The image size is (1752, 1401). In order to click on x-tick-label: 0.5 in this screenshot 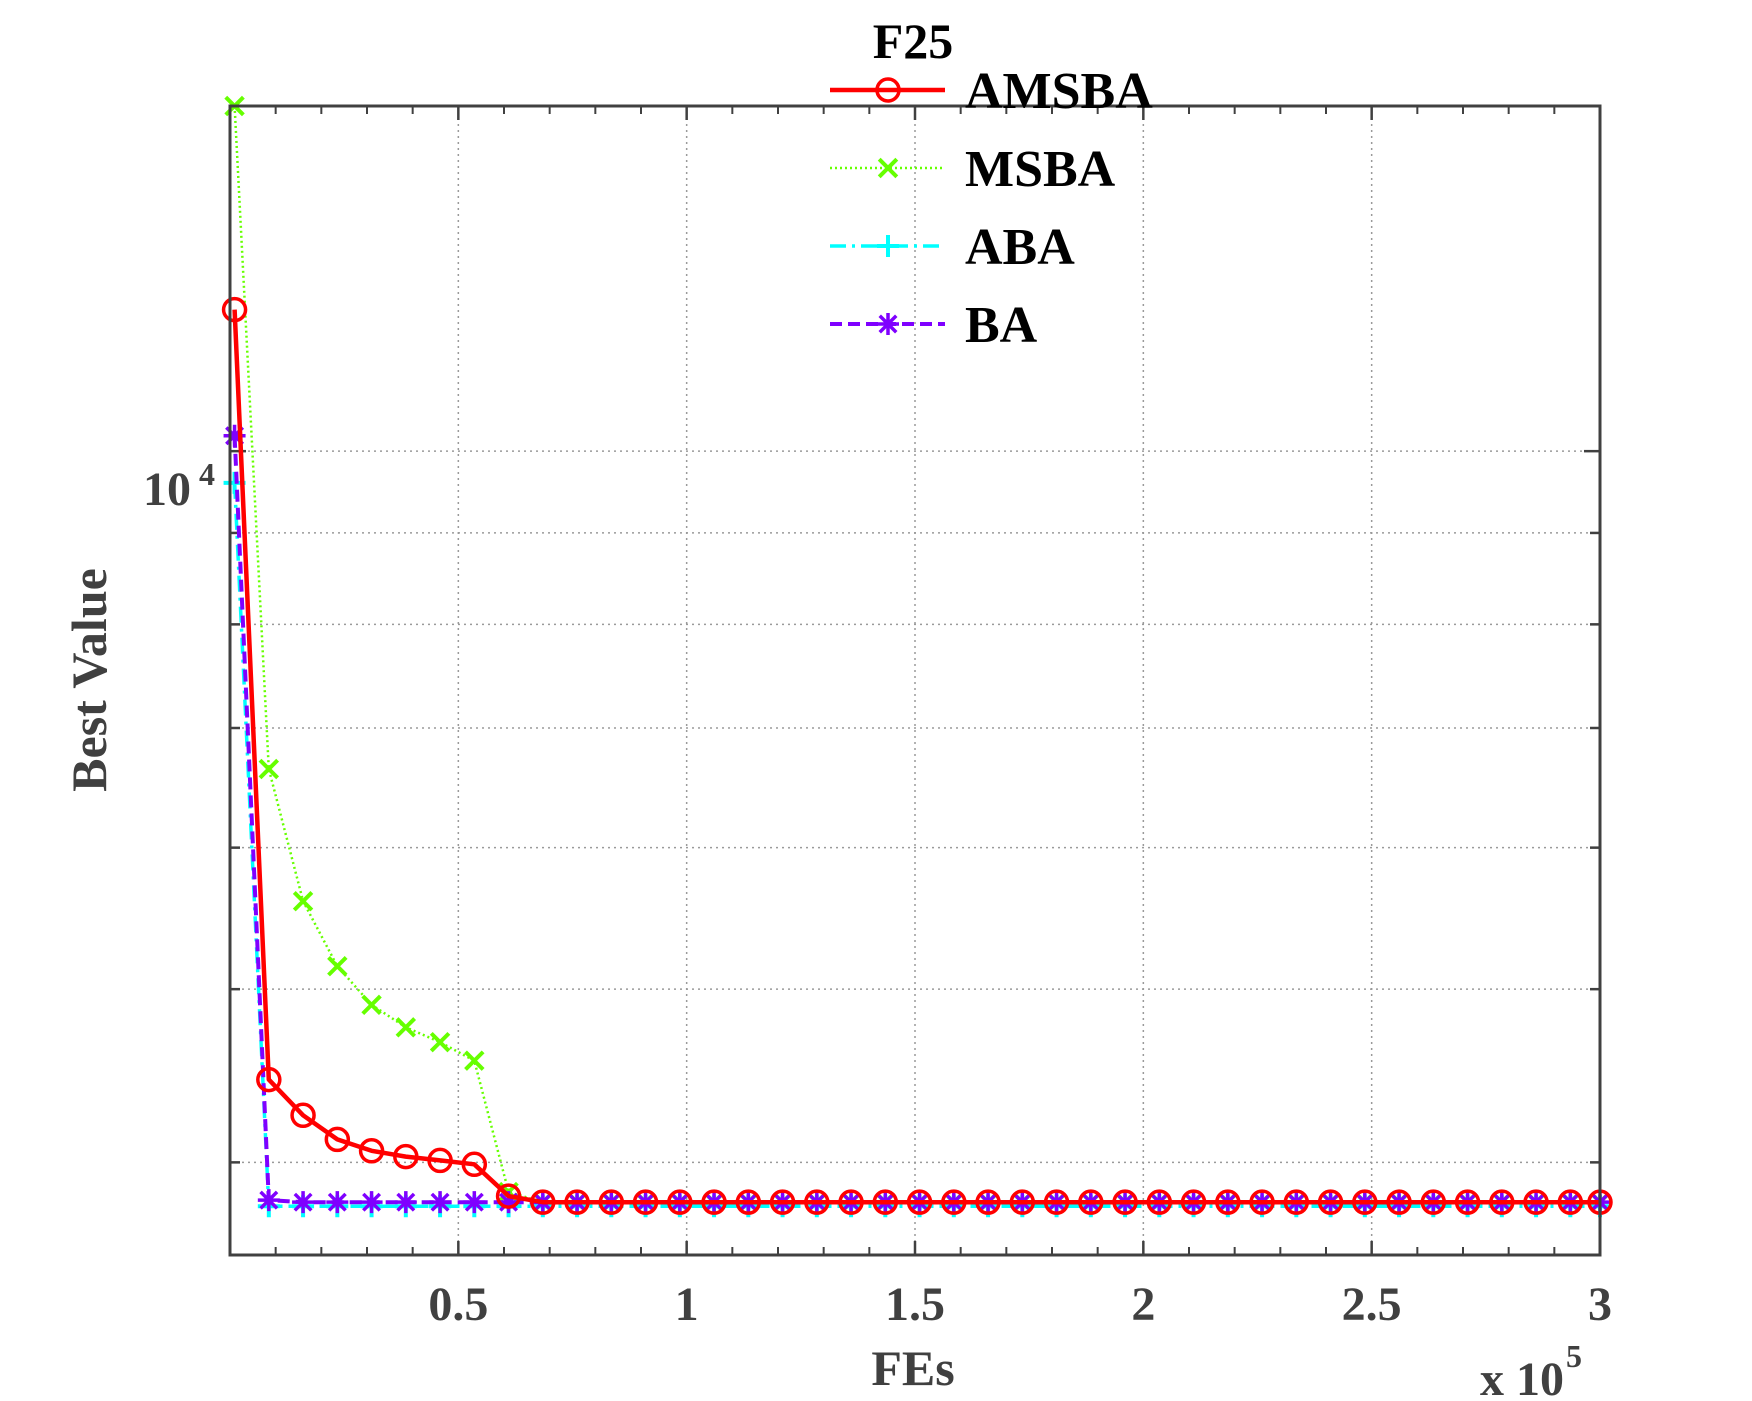, I will do `click(458, 1304)`.